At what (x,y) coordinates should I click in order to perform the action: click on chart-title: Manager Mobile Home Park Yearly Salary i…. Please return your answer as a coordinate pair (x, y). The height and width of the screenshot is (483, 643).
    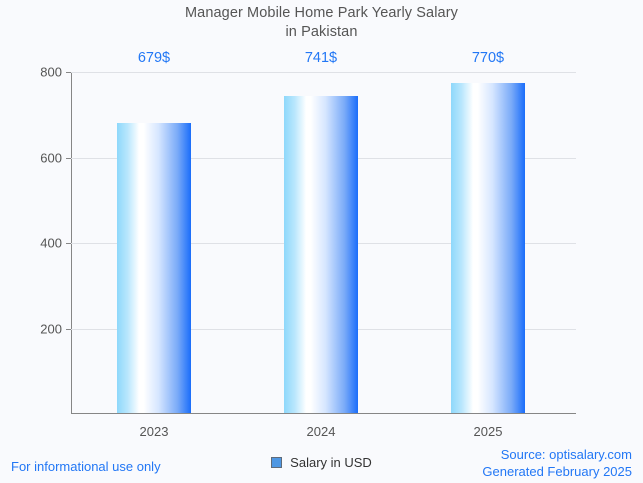
    Looking at the image, I should click on (321, 23).